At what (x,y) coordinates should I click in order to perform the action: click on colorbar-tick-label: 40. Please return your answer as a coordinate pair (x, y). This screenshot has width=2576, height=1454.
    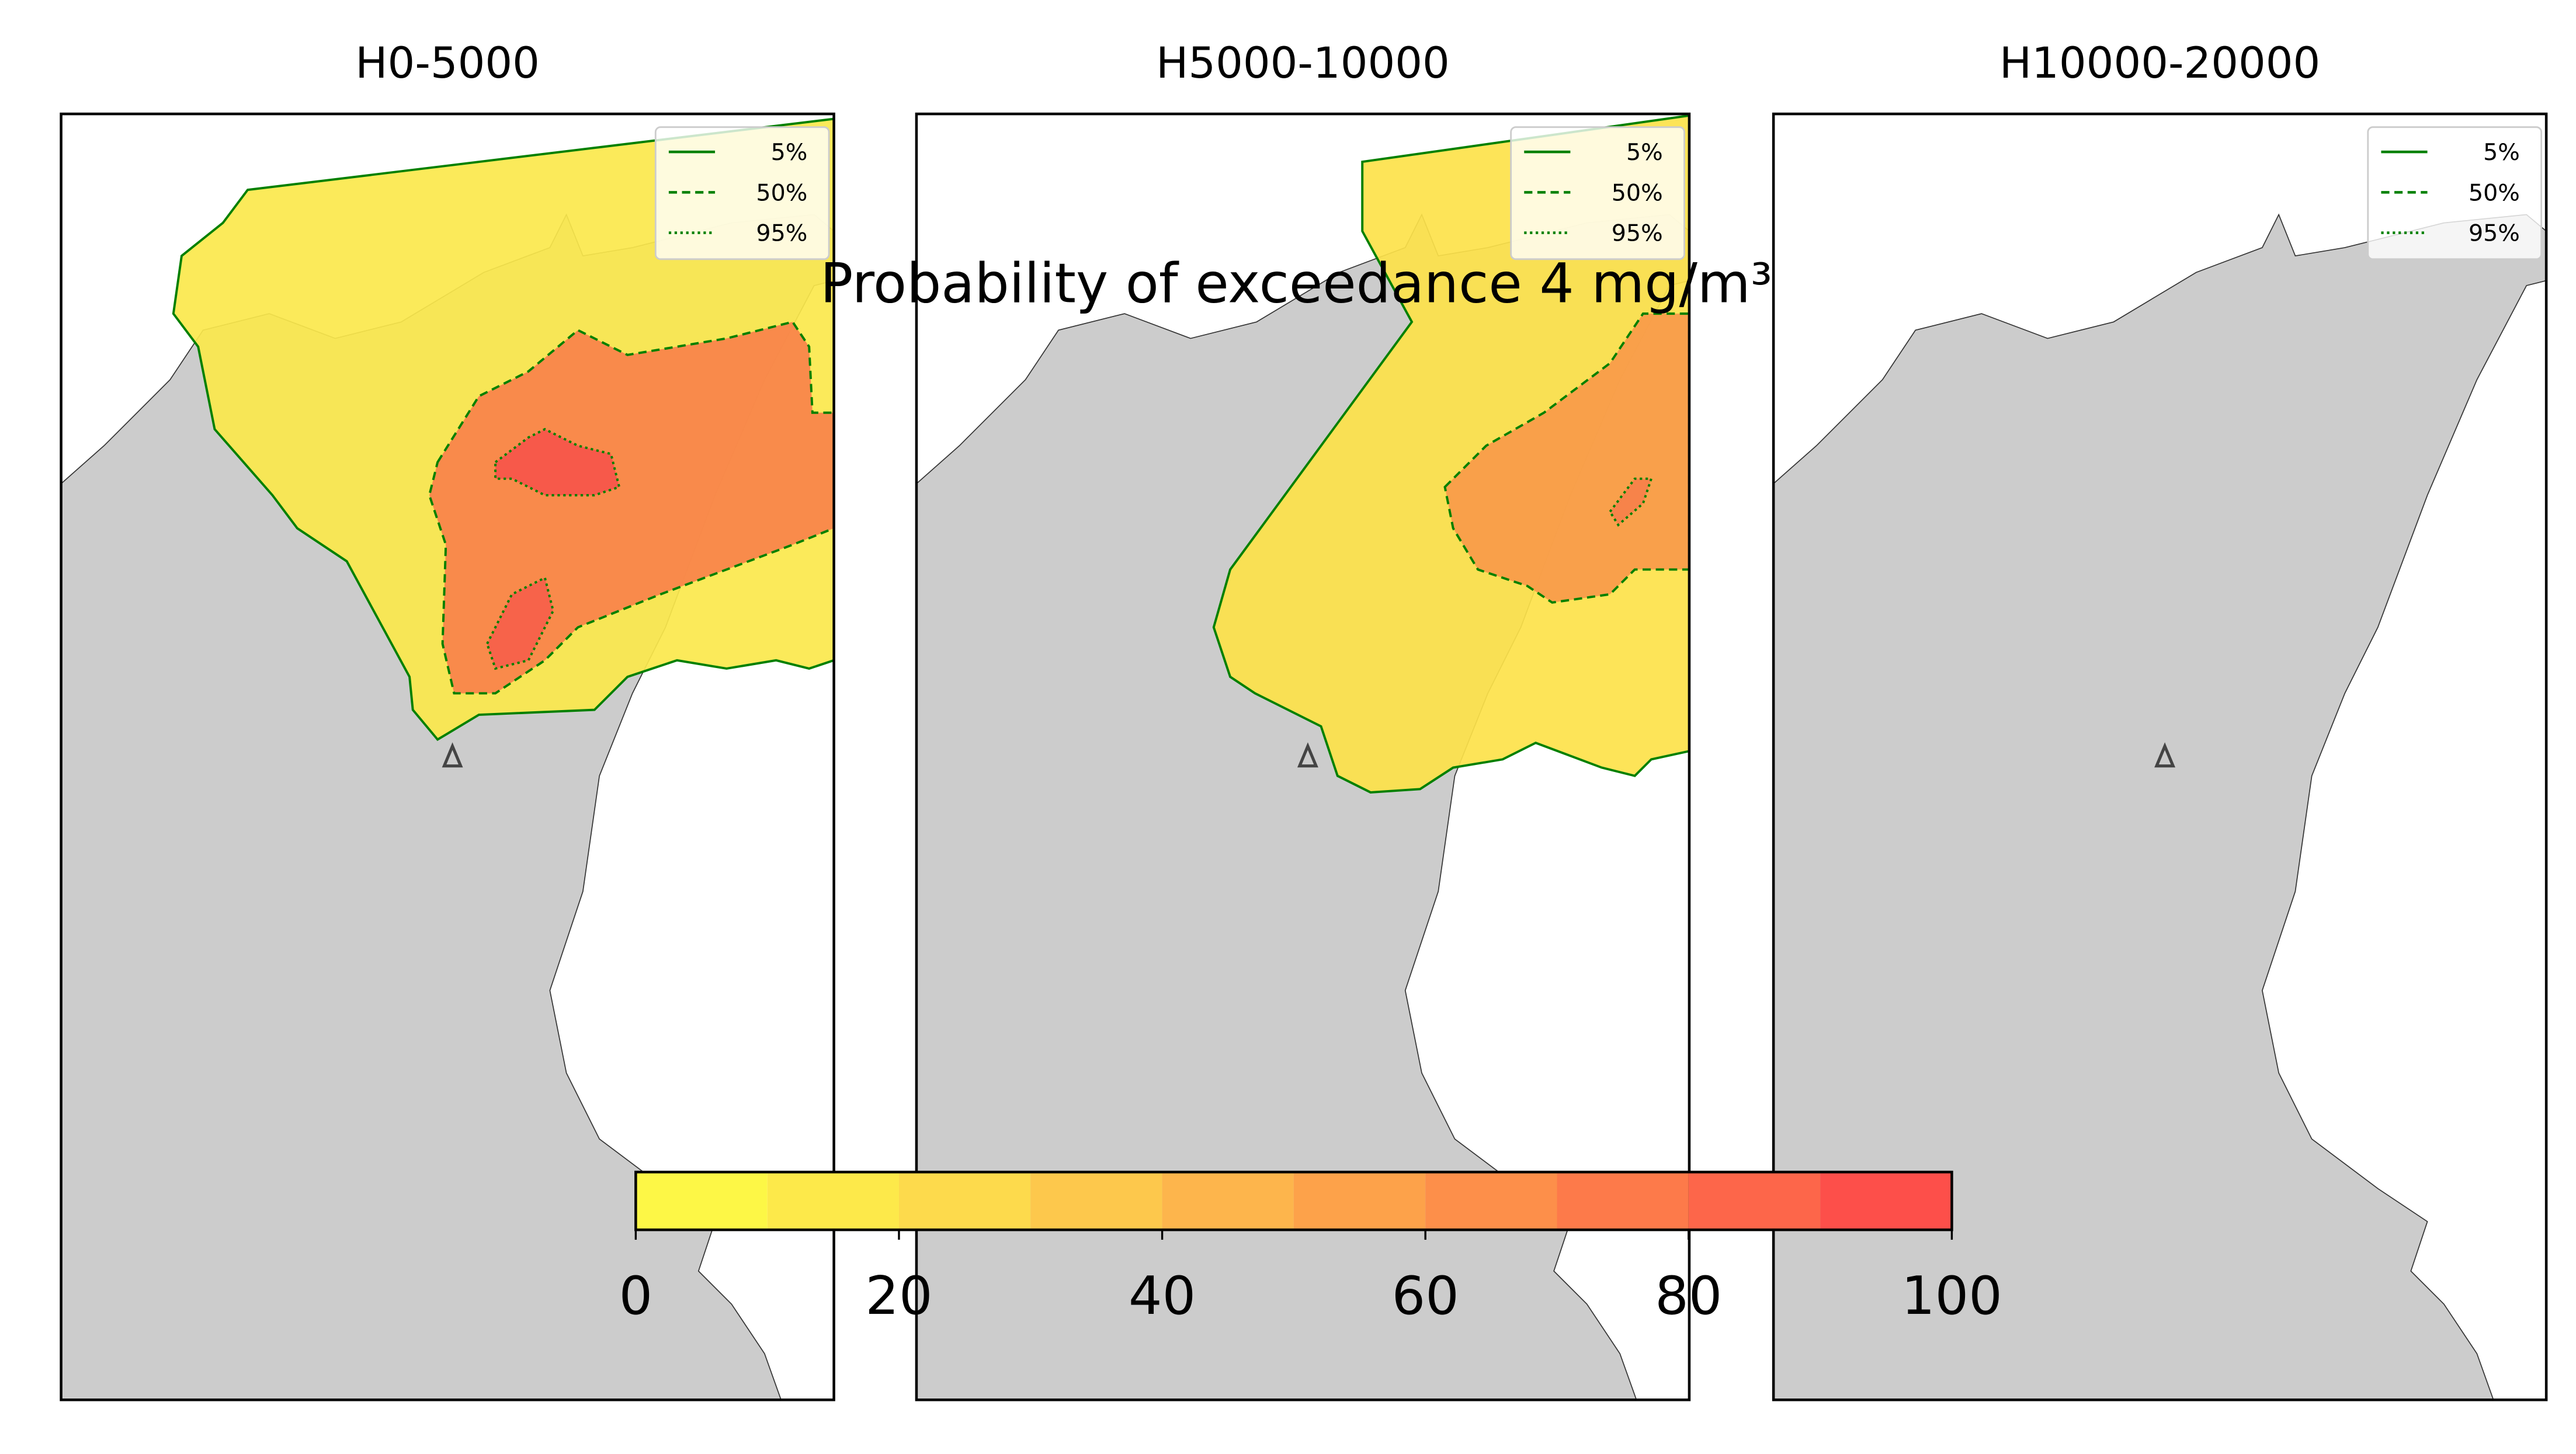
    Looking at the image, I should click on (1162, 1296).